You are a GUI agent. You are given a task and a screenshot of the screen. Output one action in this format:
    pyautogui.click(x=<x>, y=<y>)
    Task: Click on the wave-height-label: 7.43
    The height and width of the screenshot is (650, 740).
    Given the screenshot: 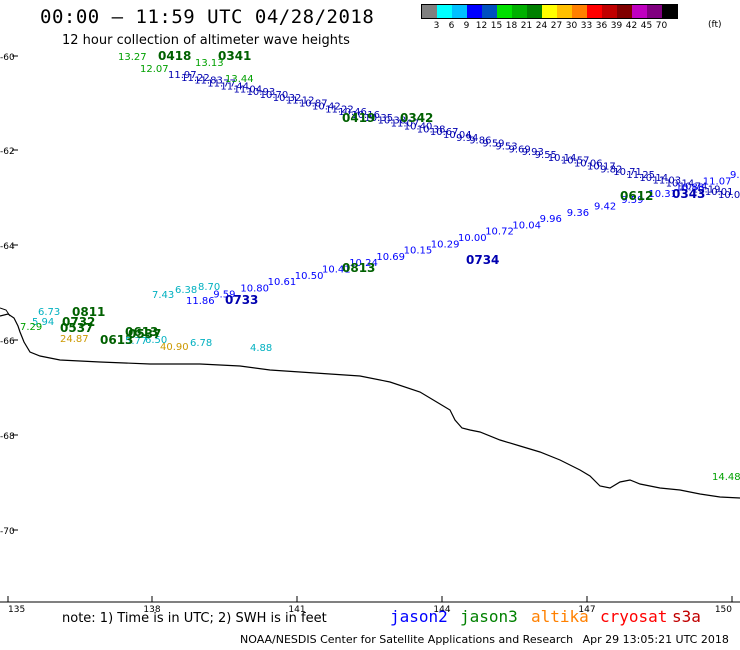 What is the action you would take?
    pyautogui.click(x=163, y=295)
    